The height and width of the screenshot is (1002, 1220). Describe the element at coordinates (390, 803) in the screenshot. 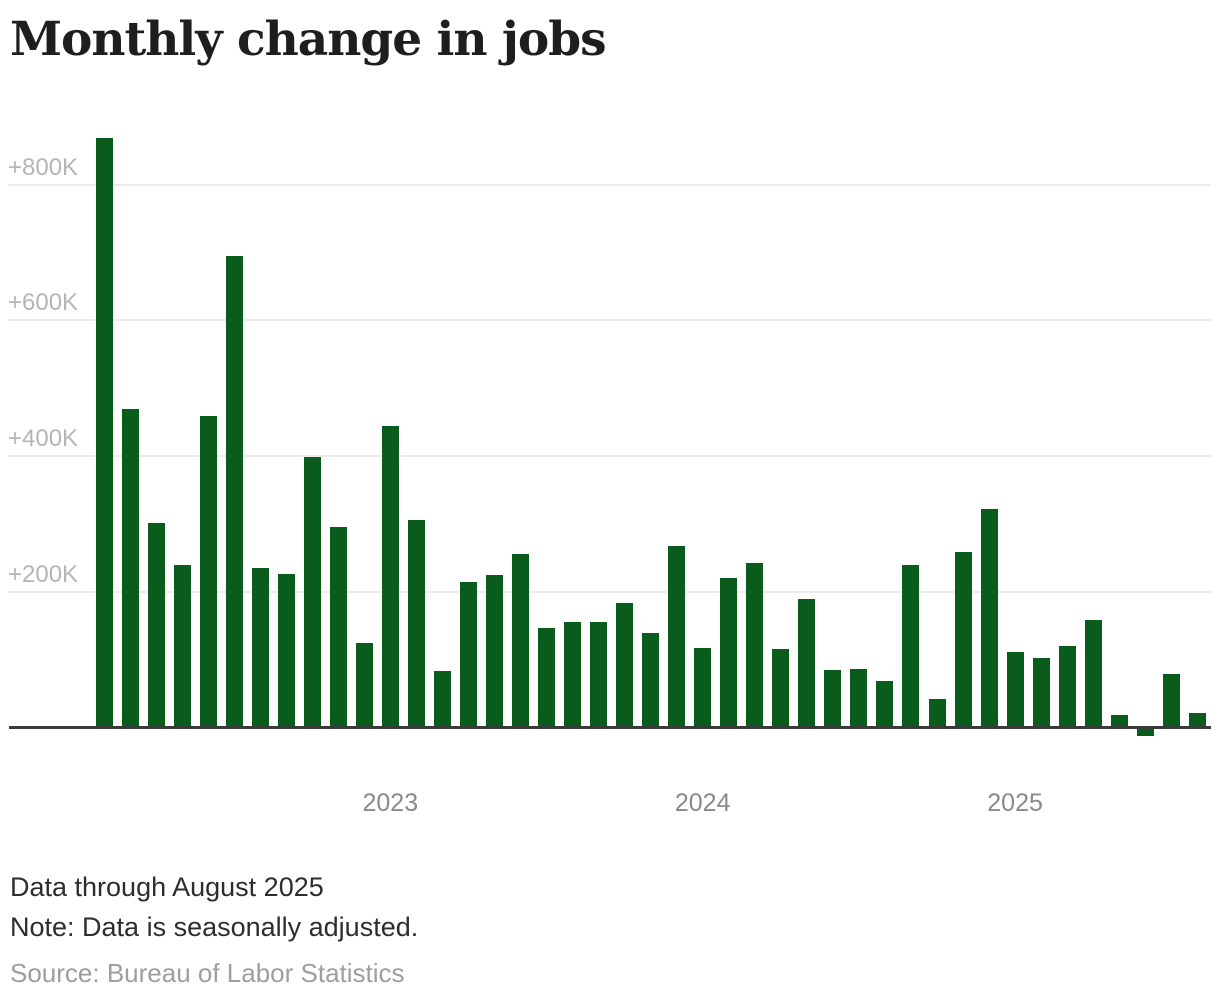

I see `x-tick-label-2023: 2023` at that location.